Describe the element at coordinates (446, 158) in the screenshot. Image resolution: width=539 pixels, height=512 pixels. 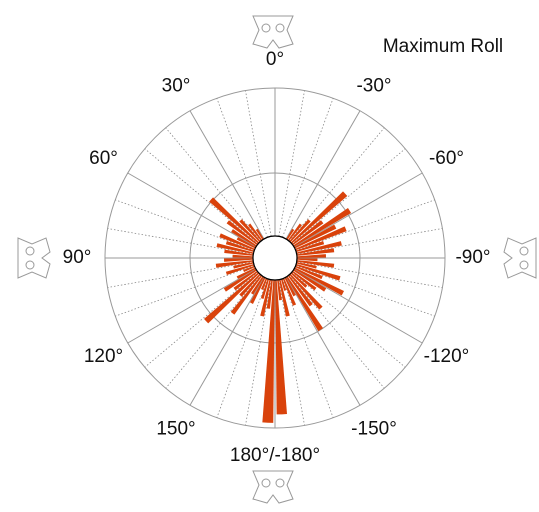
I see `angle-label: -60°` at that location.